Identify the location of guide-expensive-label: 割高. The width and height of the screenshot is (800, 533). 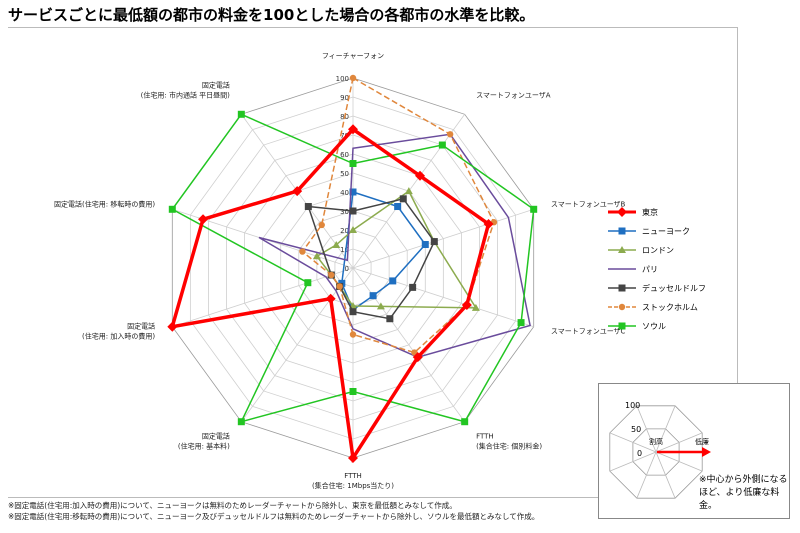
(656, 441).